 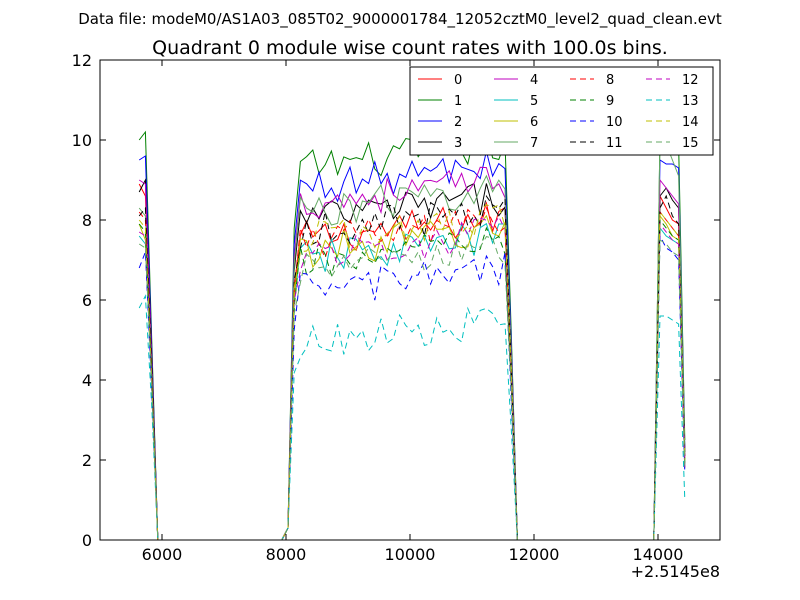 What do you see at coordinates (410, 554) in the screenshot?
I see `x-tick-label: 10000` at bounding box center [410, 554].